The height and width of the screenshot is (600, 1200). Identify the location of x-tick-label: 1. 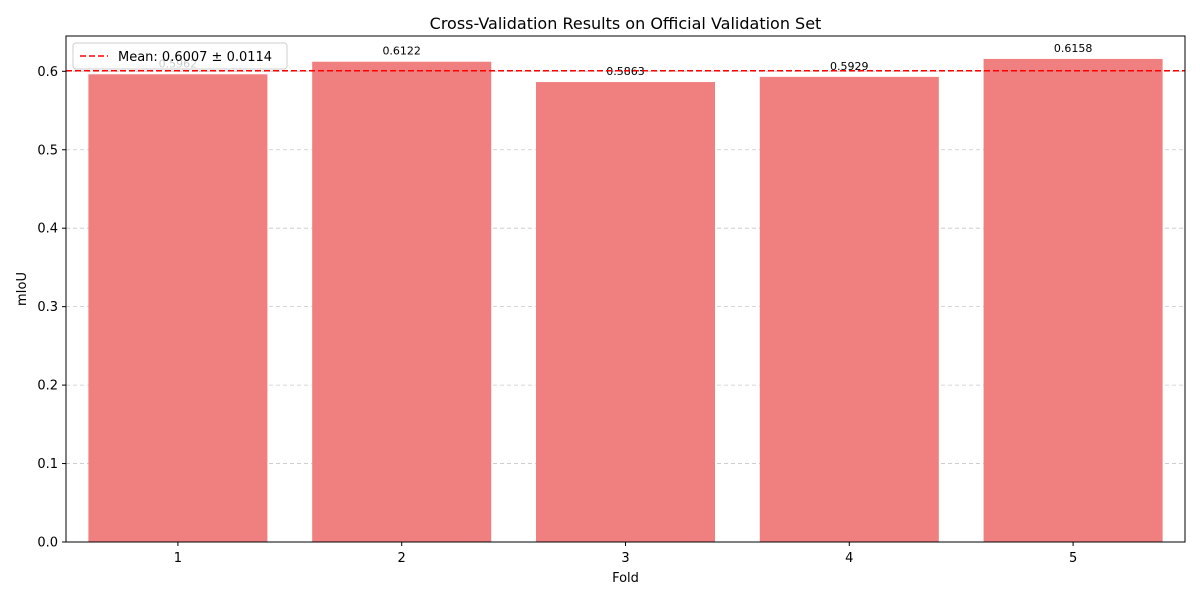
(178, 558).